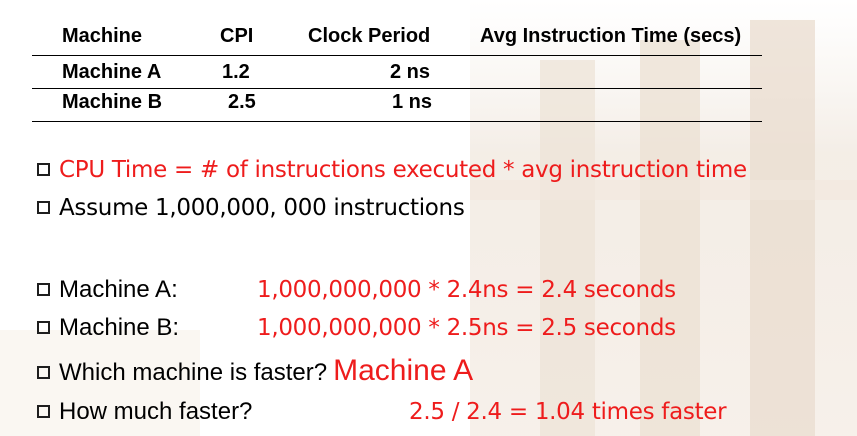 Image resolution: width=857 pixels, height=436 pixels. What do you see at coordinates (118, 289) in the screenshot?
I see `machine-a-label: Machine A:` at bounding box center [118, 289].